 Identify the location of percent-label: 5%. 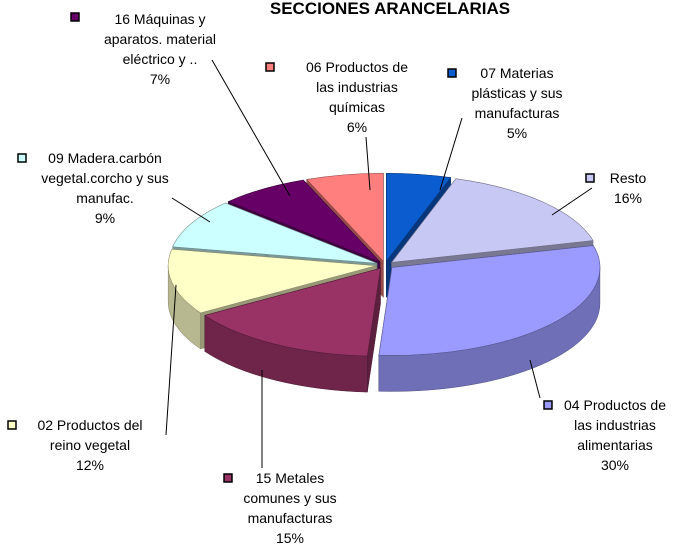
(517, 133).